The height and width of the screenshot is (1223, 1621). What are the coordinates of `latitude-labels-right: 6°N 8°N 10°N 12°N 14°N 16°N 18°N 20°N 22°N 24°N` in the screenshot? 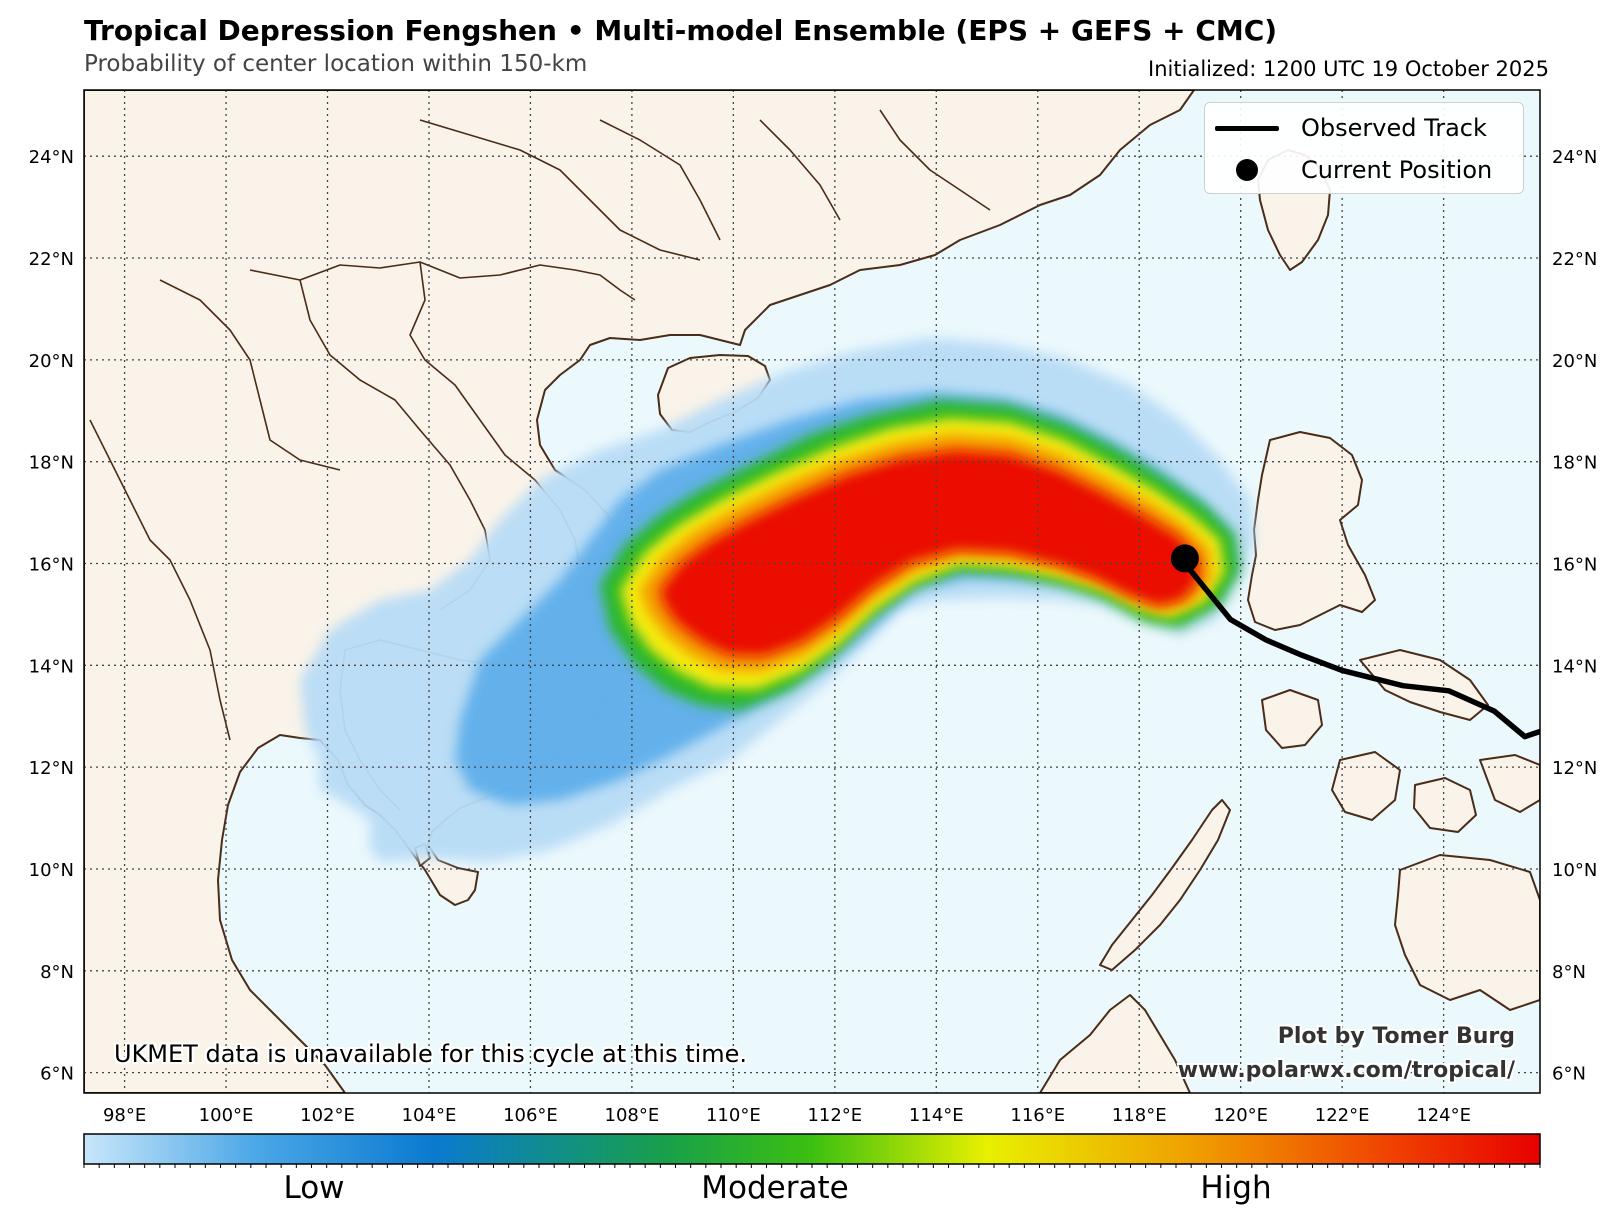 It's located at (1574, 615).